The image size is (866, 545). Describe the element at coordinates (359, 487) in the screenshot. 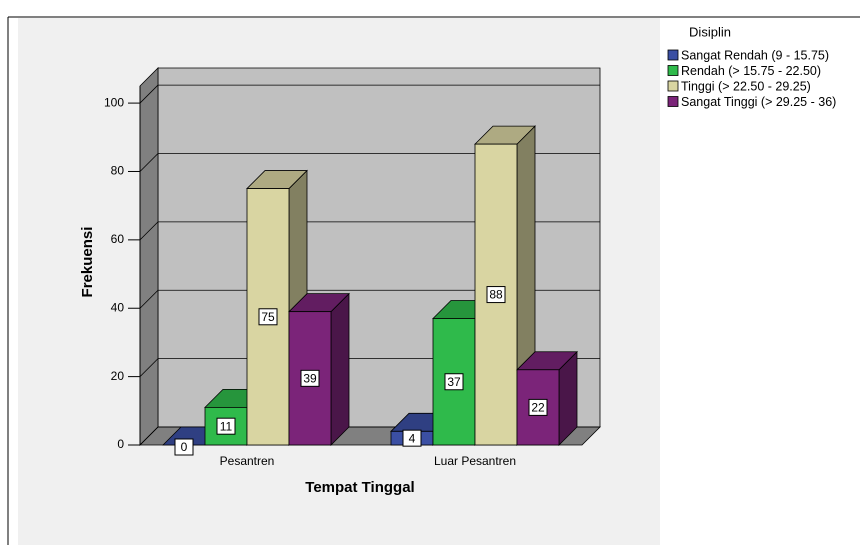

I see `x-axis-title: Tempat Tinggal` at that location.